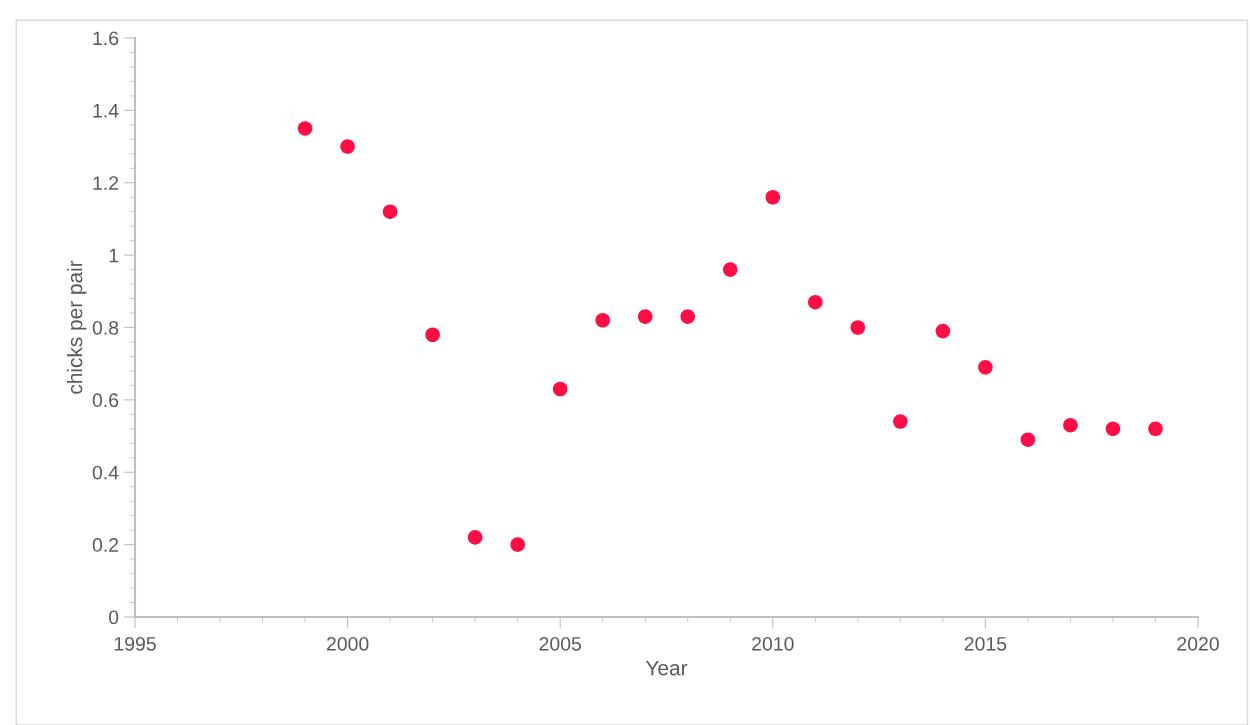 The width and height of the screenshot is (1250, 725). I want to click on y-tick-label: 1.4, so click(106, 111).